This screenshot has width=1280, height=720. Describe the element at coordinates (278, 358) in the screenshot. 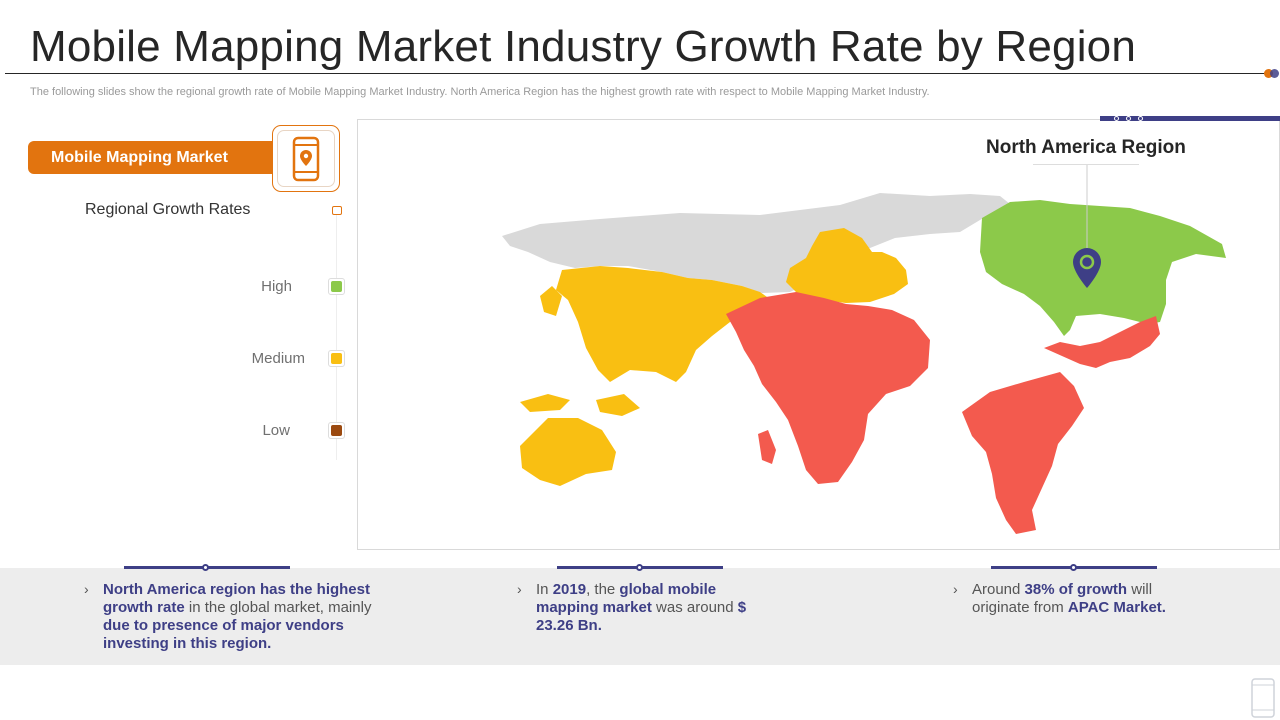

I see `legend-label-medium: Medium` at that location.